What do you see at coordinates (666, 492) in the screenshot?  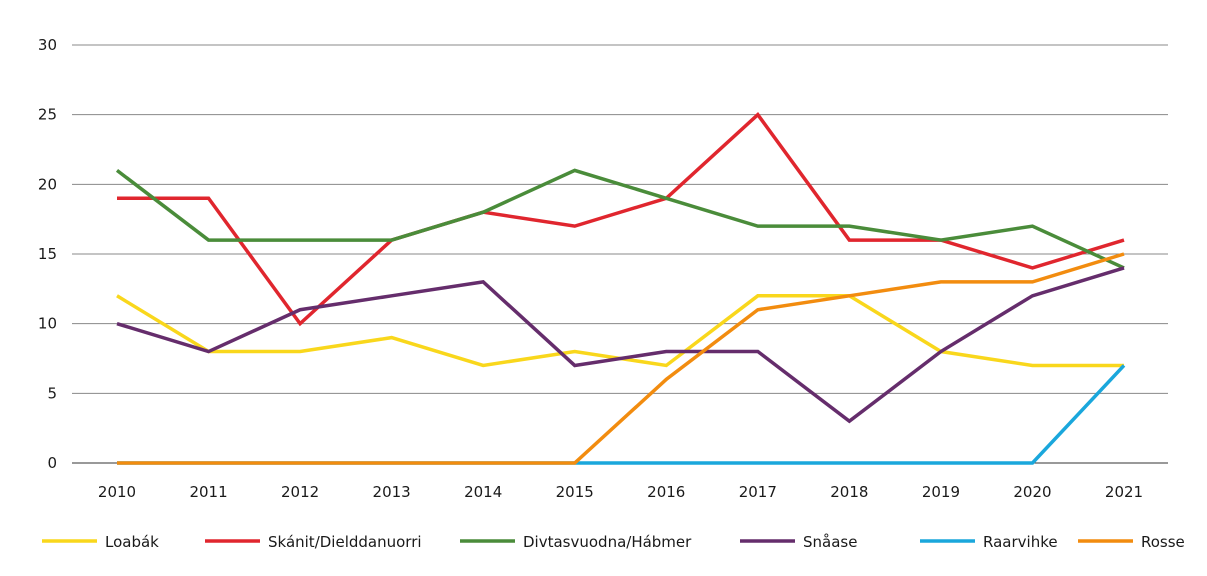 I see `x-tick-label: 2016` at bounding box center [666, 492].